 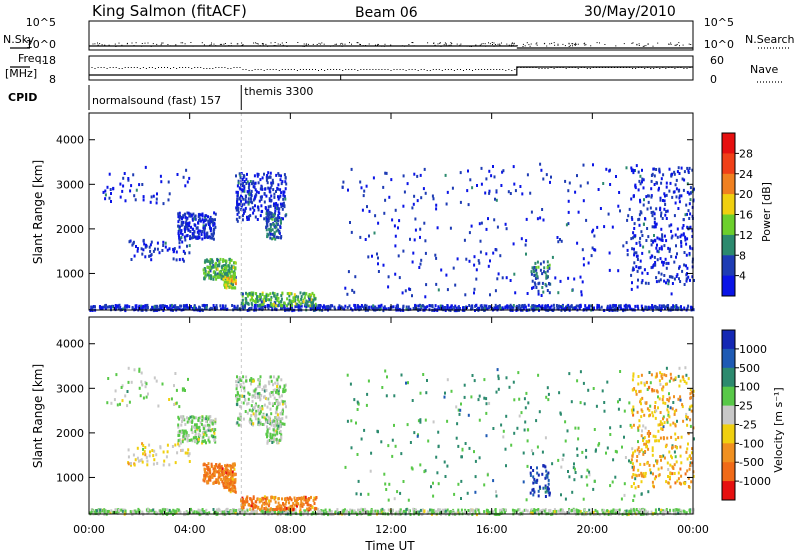 I want to click on colorbar-tick-label: 8, so click(x=742, y=255).